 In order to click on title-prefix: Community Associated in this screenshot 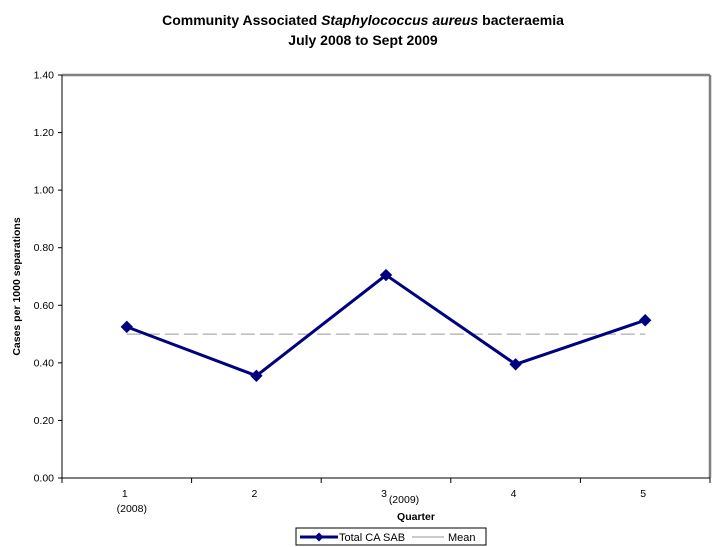, I will do `click(242, 20)`.